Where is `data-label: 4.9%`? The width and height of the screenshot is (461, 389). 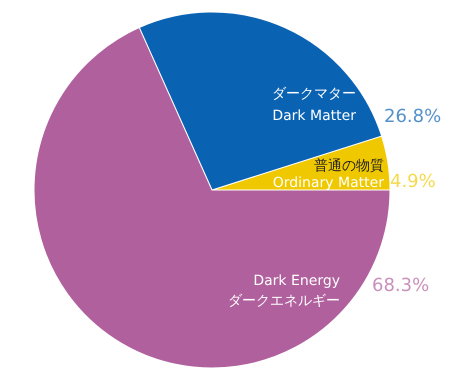 data-label: 4.9% is located at coordinates (413, 181).